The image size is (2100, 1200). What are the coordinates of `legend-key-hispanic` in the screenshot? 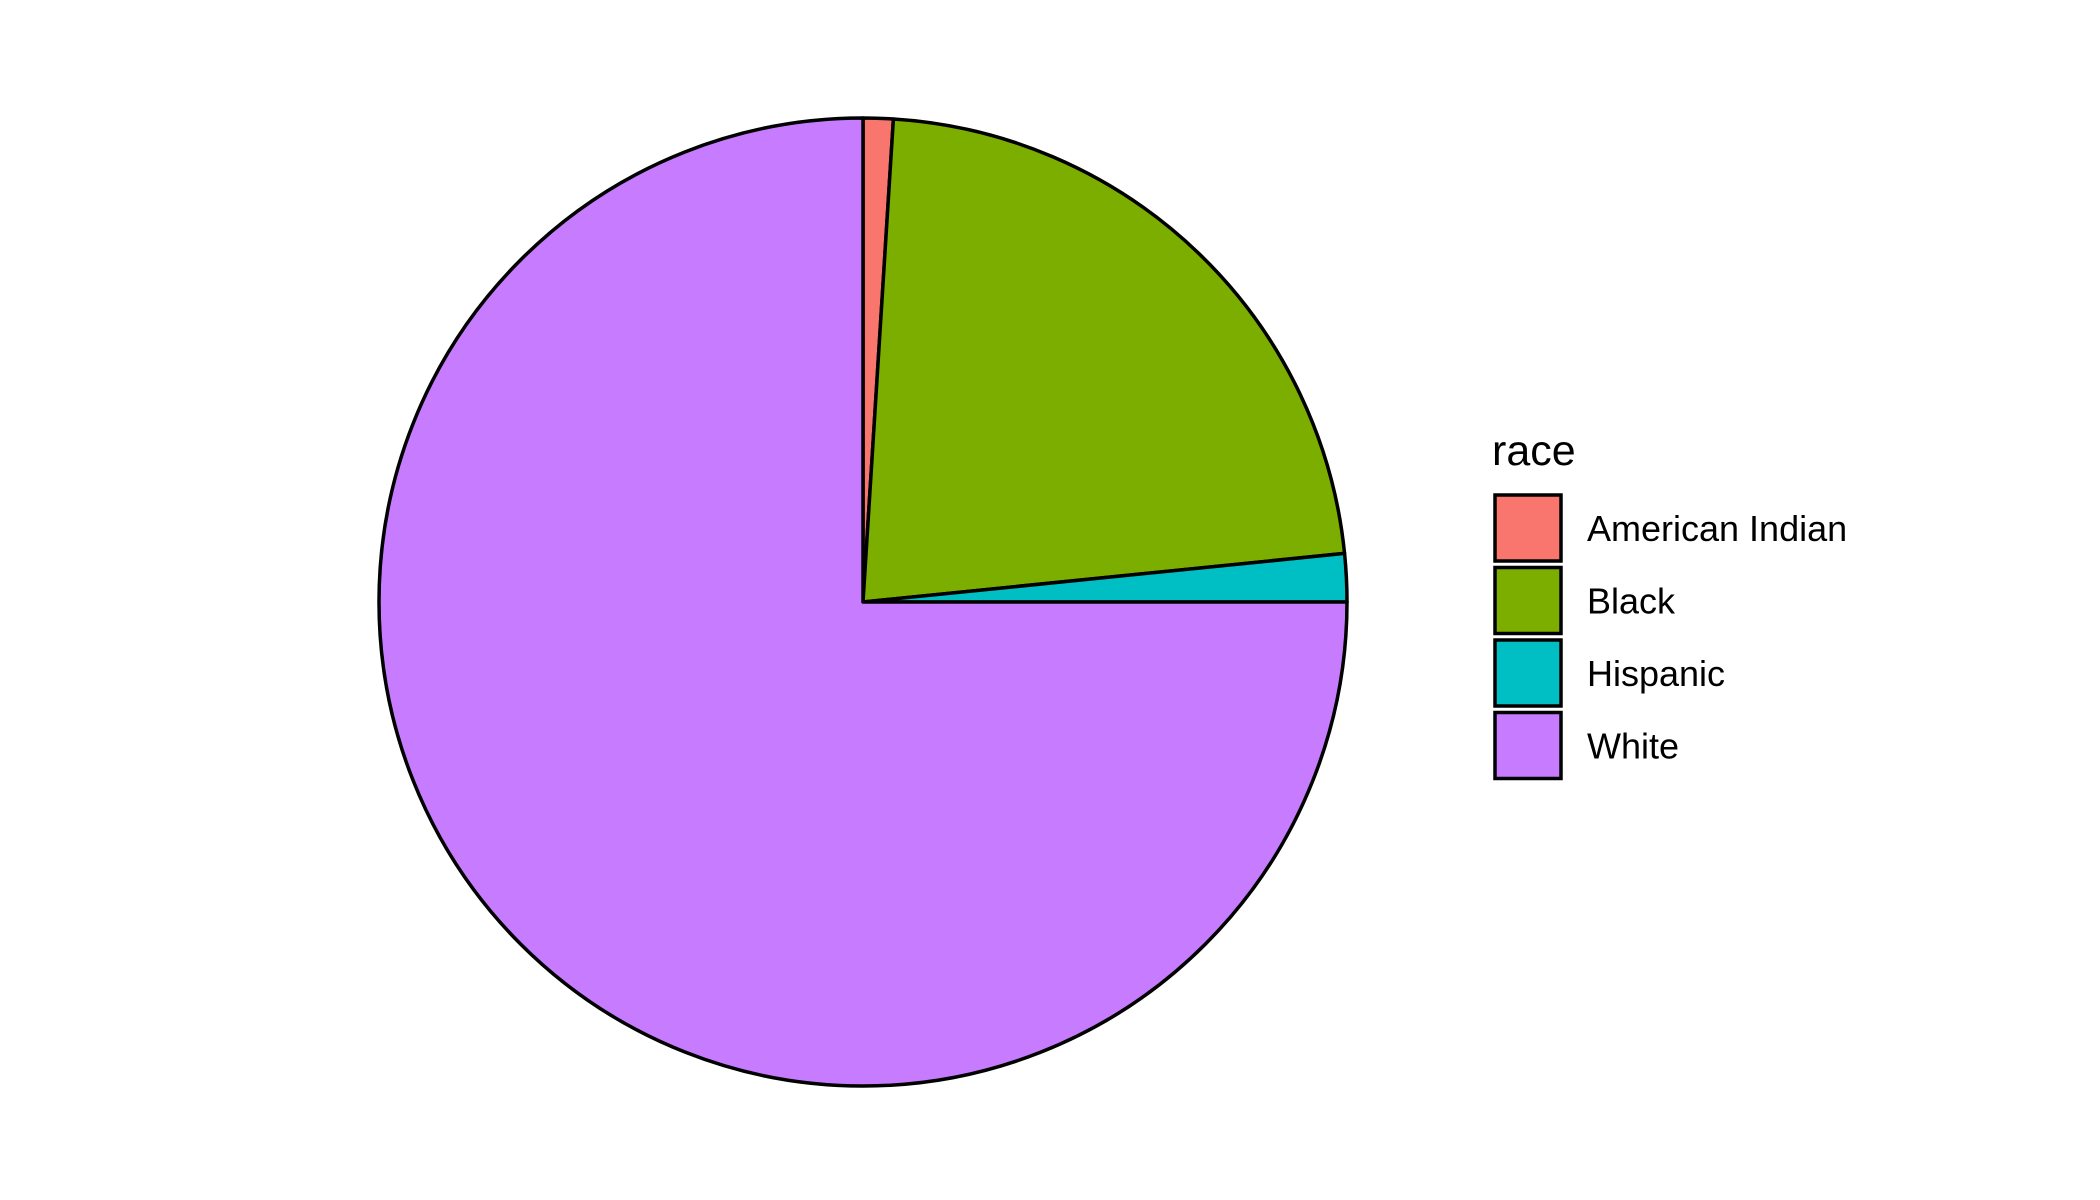 It's located at (1528, 673).